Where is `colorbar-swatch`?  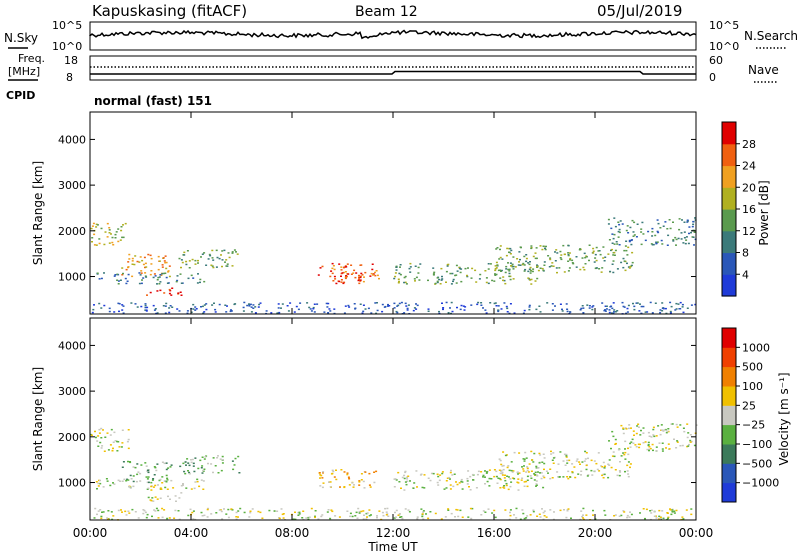 colorbar-swatch is located at coordinates (729, 415).